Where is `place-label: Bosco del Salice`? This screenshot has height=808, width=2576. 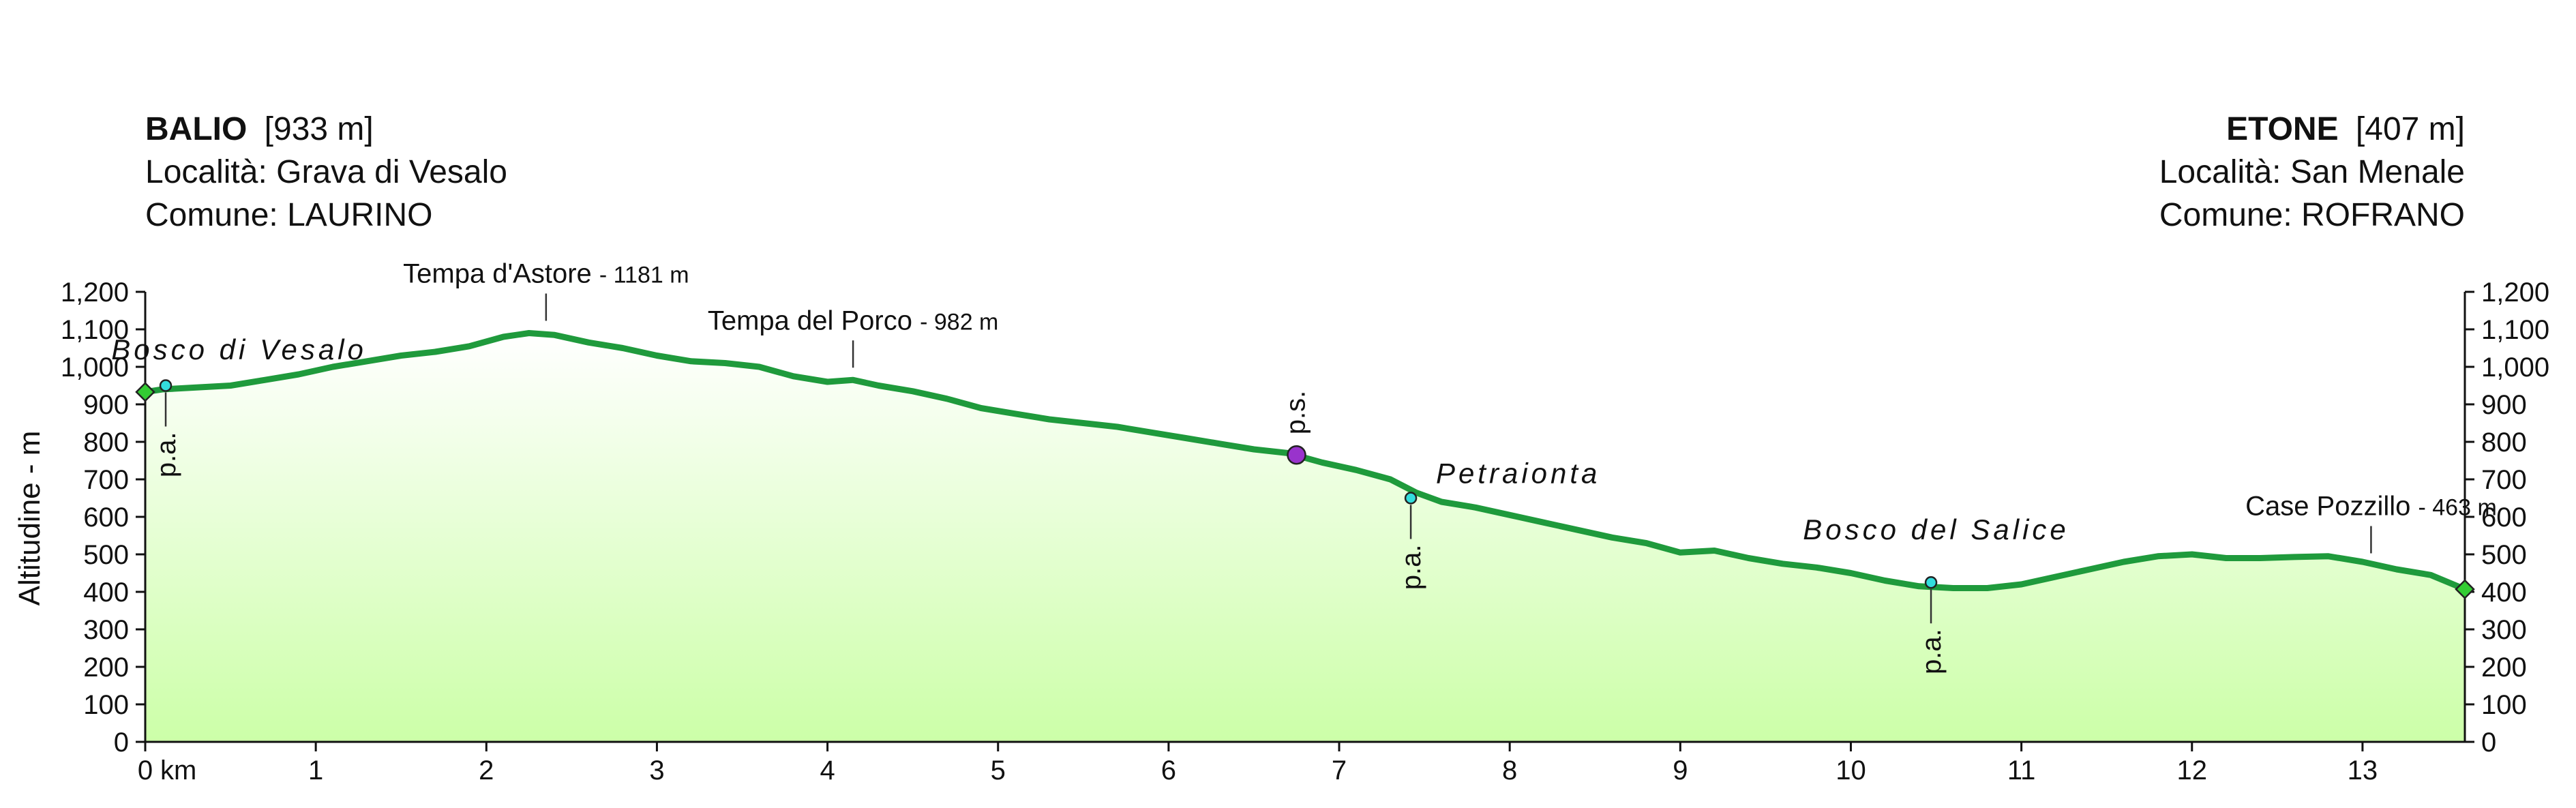
place-label: Bosco del Salice is located at coordinates (1936, 529).